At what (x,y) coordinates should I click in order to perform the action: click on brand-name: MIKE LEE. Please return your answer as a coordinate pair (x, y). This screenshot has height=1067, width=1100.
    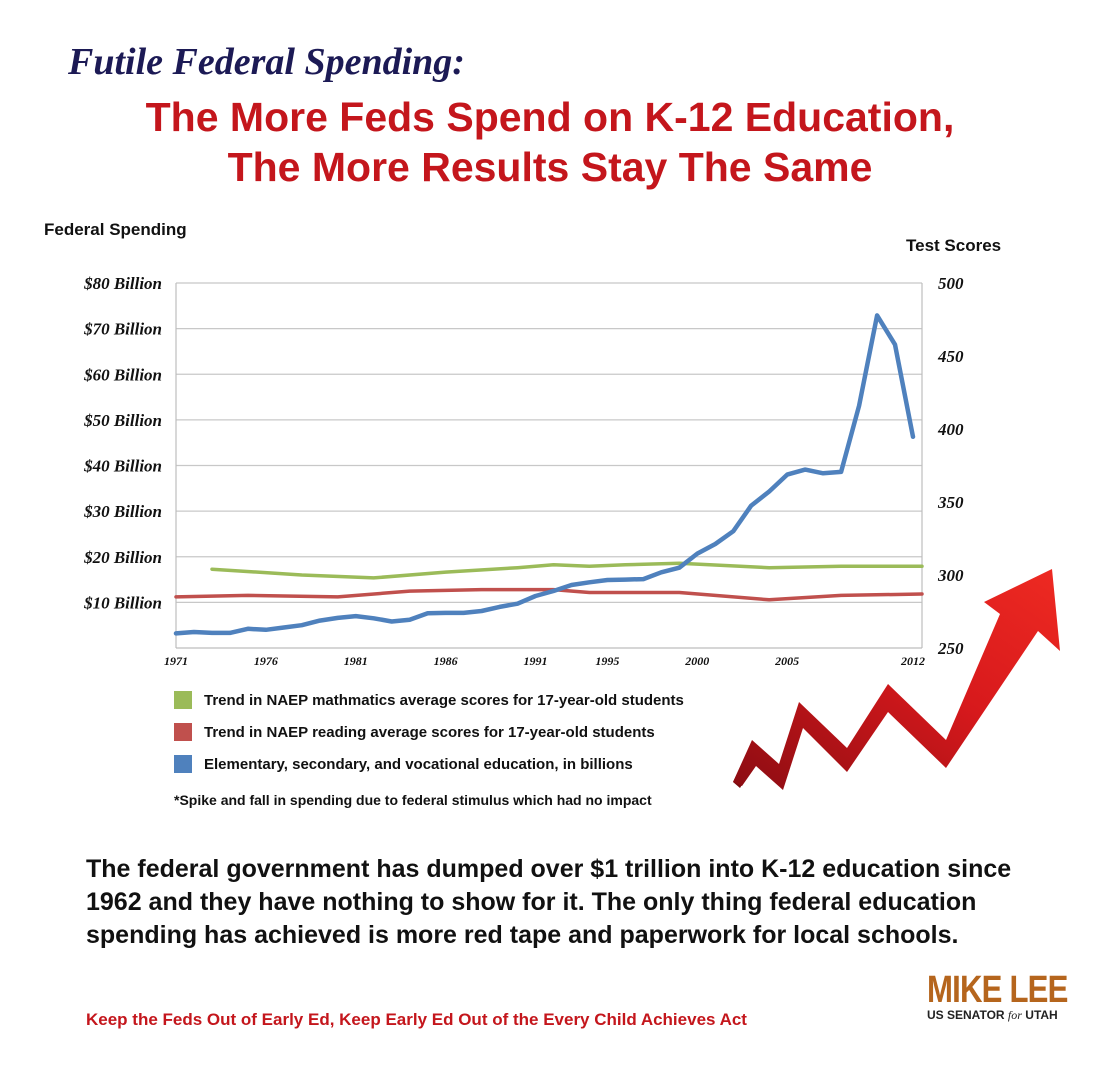
    Looking at the image, I should click on (997, 990).